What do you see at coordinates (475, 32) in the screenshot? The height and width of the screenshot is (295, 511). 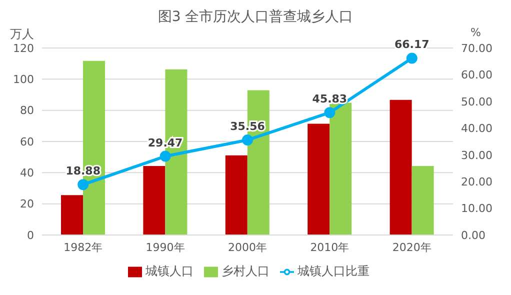 I see `y2-axis-title: %` at bounding box center [475, 32].